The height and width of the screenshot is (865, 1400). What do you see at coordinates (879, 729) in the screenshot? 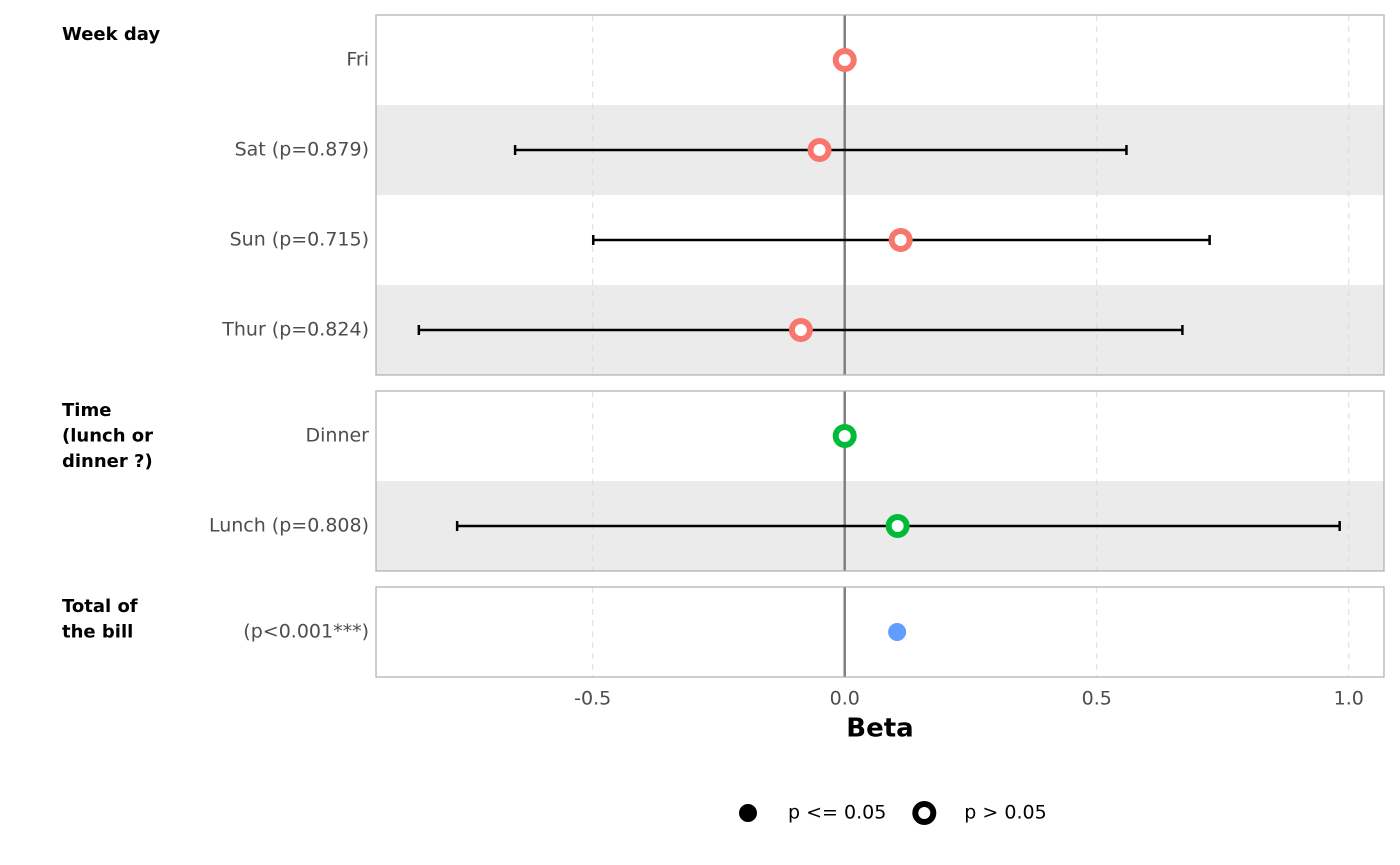
I see `x-axis-title: Beta` at bounding box center [879, 729].